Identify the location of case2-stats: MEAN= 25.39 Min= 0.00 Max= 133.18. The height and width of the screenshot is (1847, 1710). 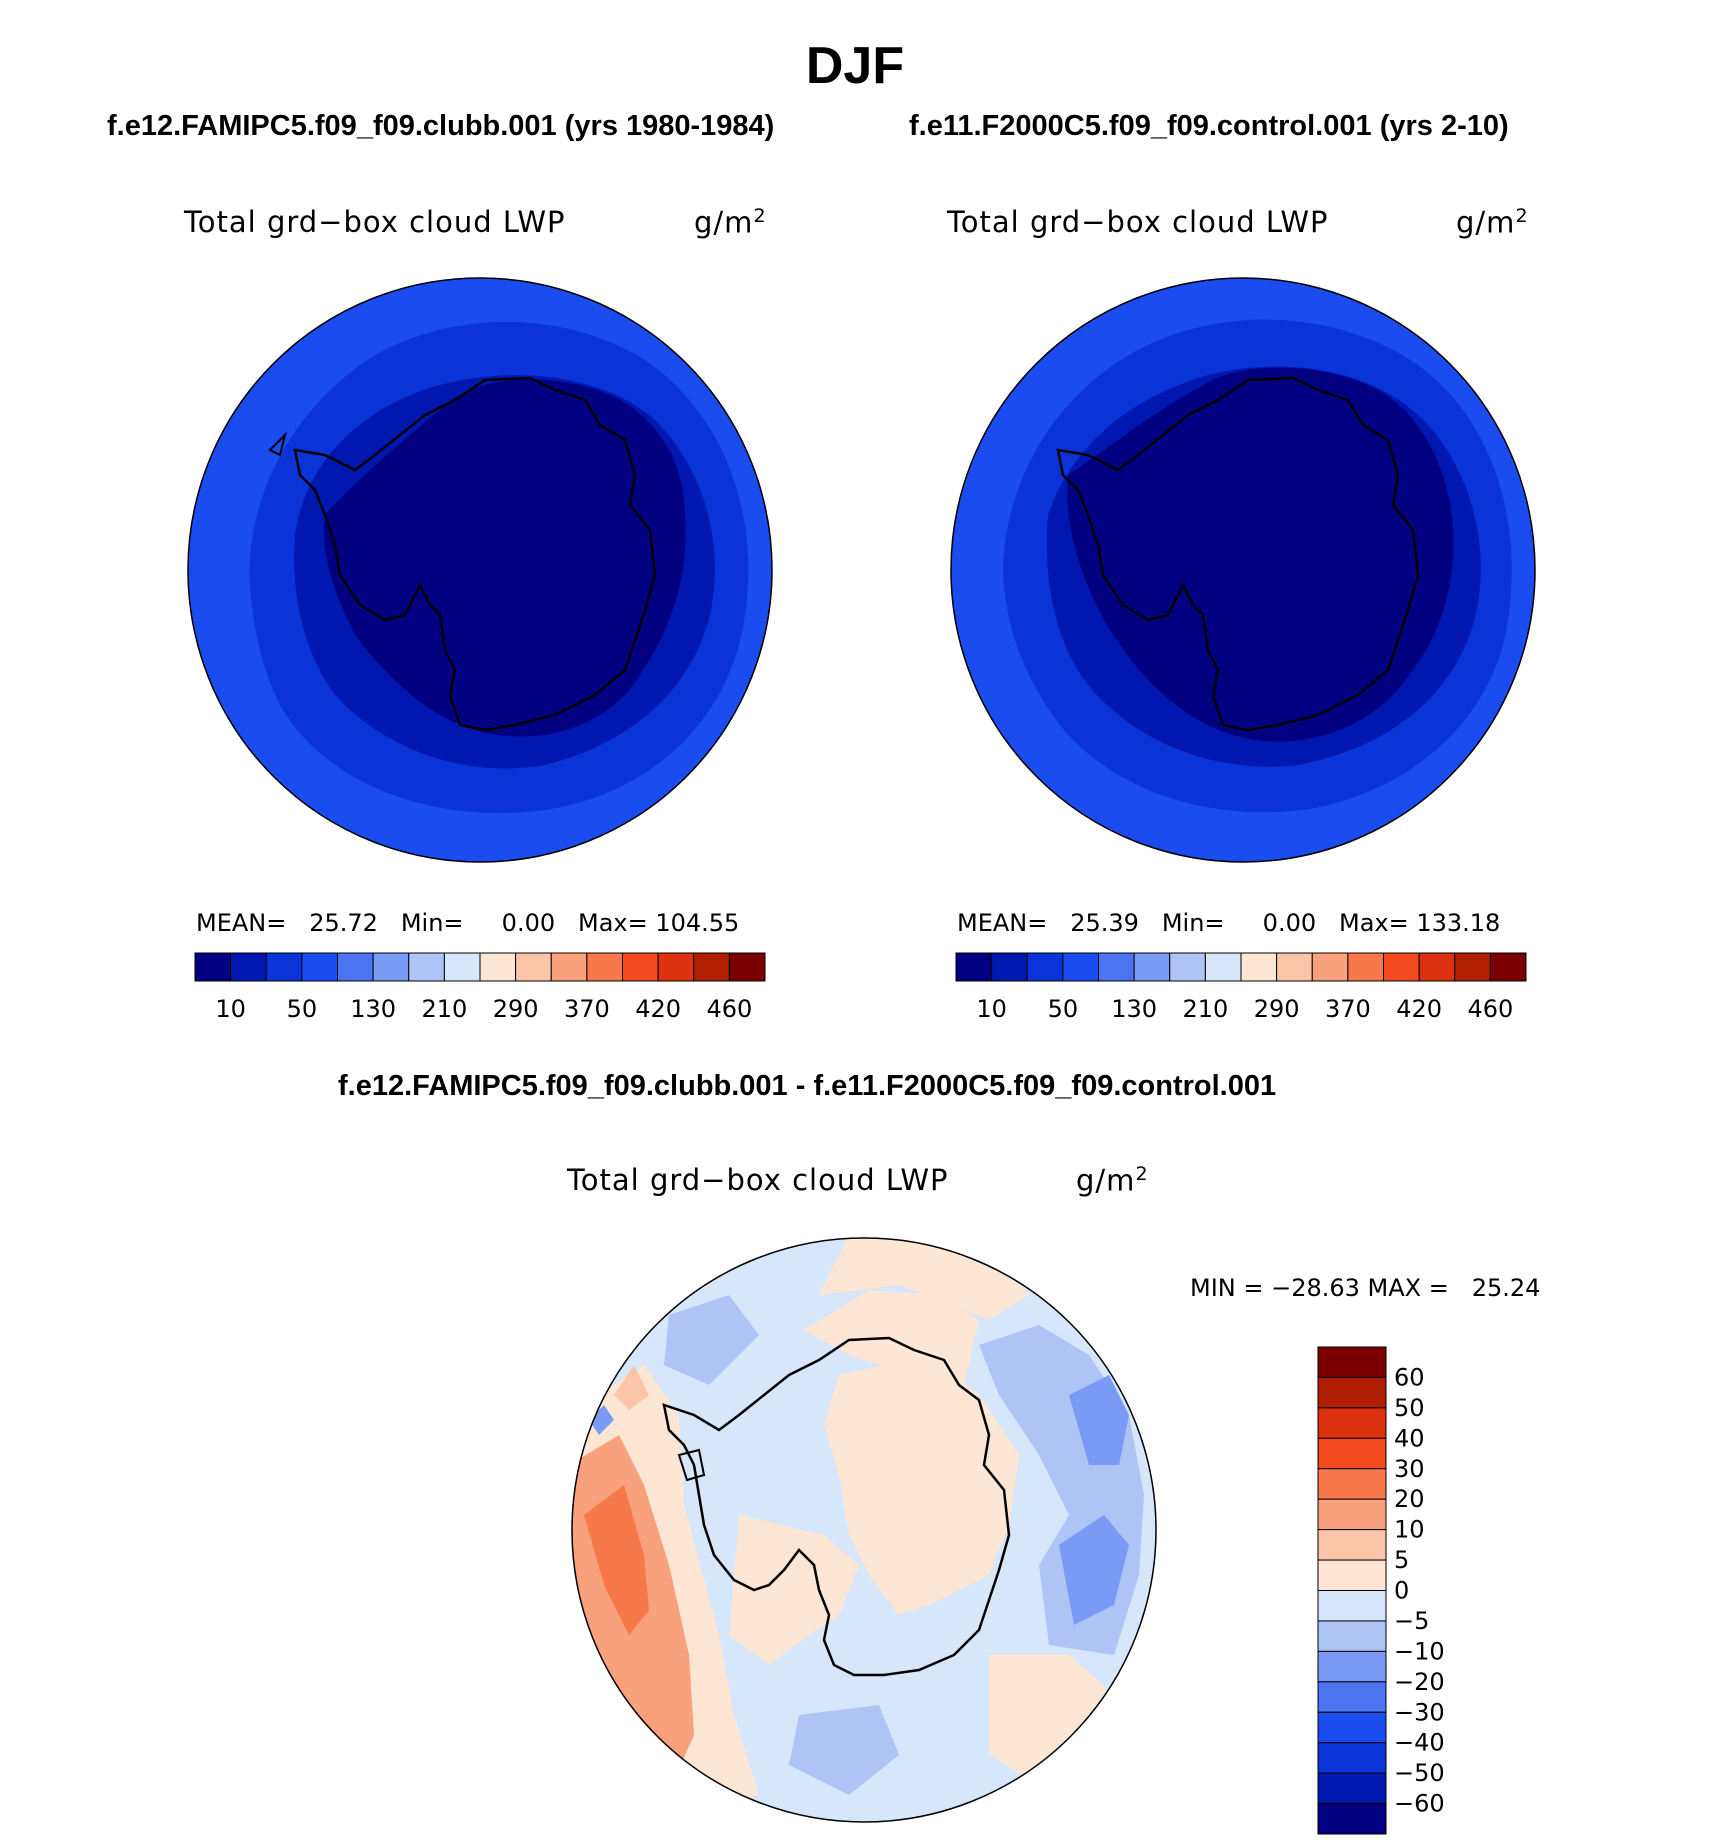
(1229, 923).